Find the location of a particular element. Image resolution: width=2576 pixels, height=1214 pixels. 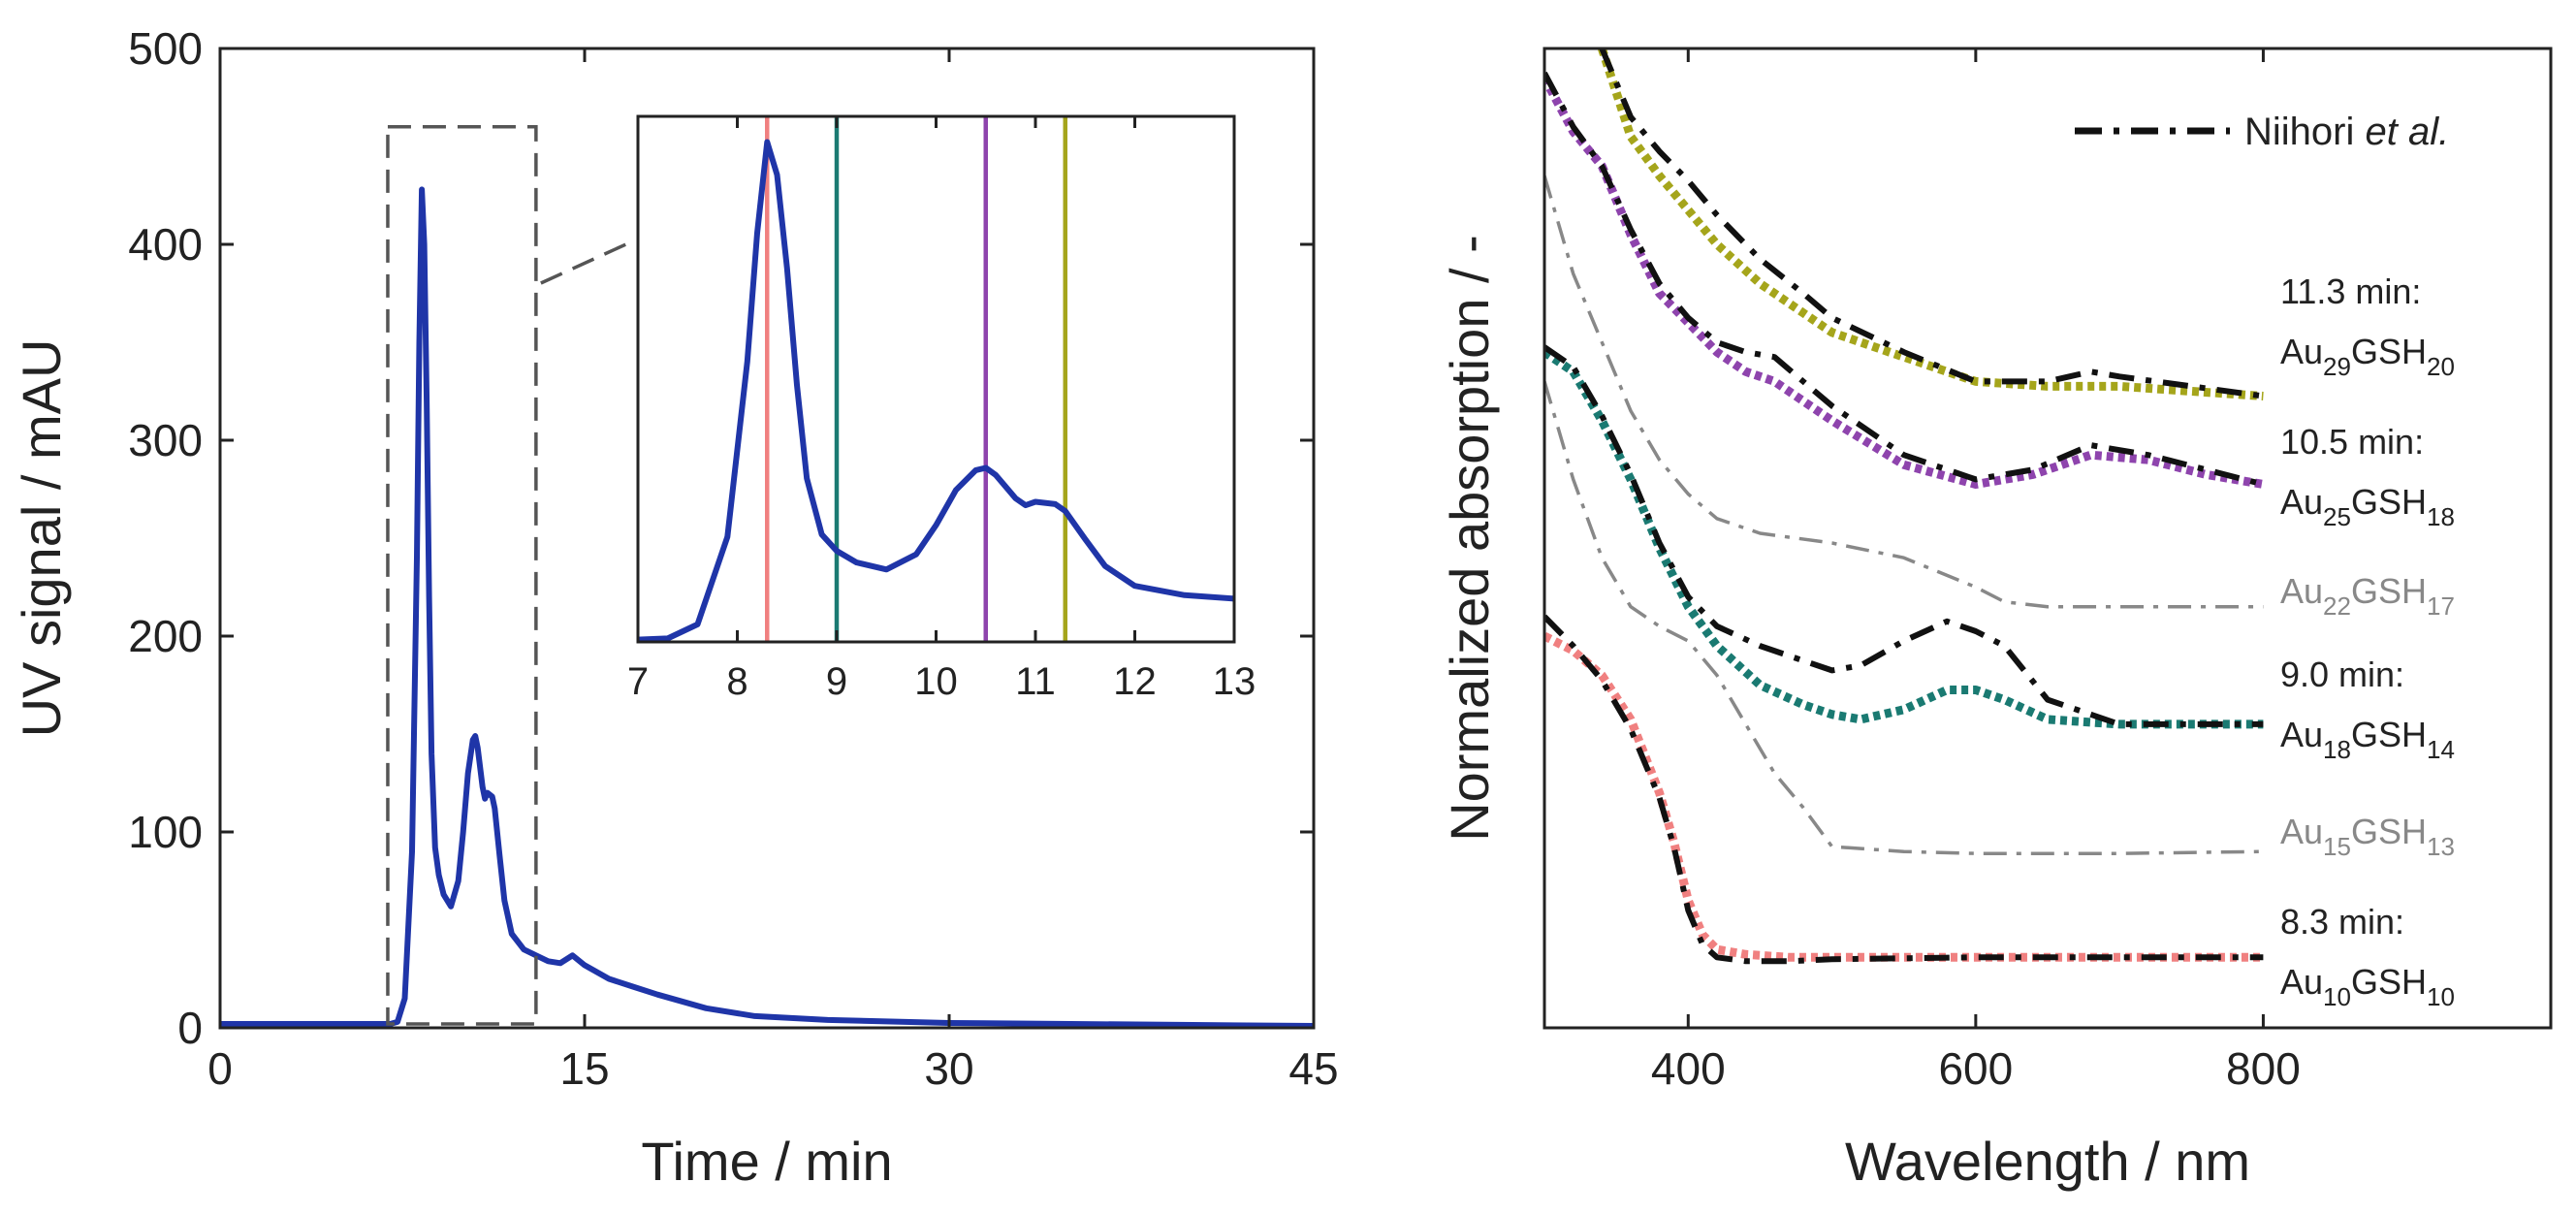

left-y-tick-label: 0 is located at coordinates (190, 1028).